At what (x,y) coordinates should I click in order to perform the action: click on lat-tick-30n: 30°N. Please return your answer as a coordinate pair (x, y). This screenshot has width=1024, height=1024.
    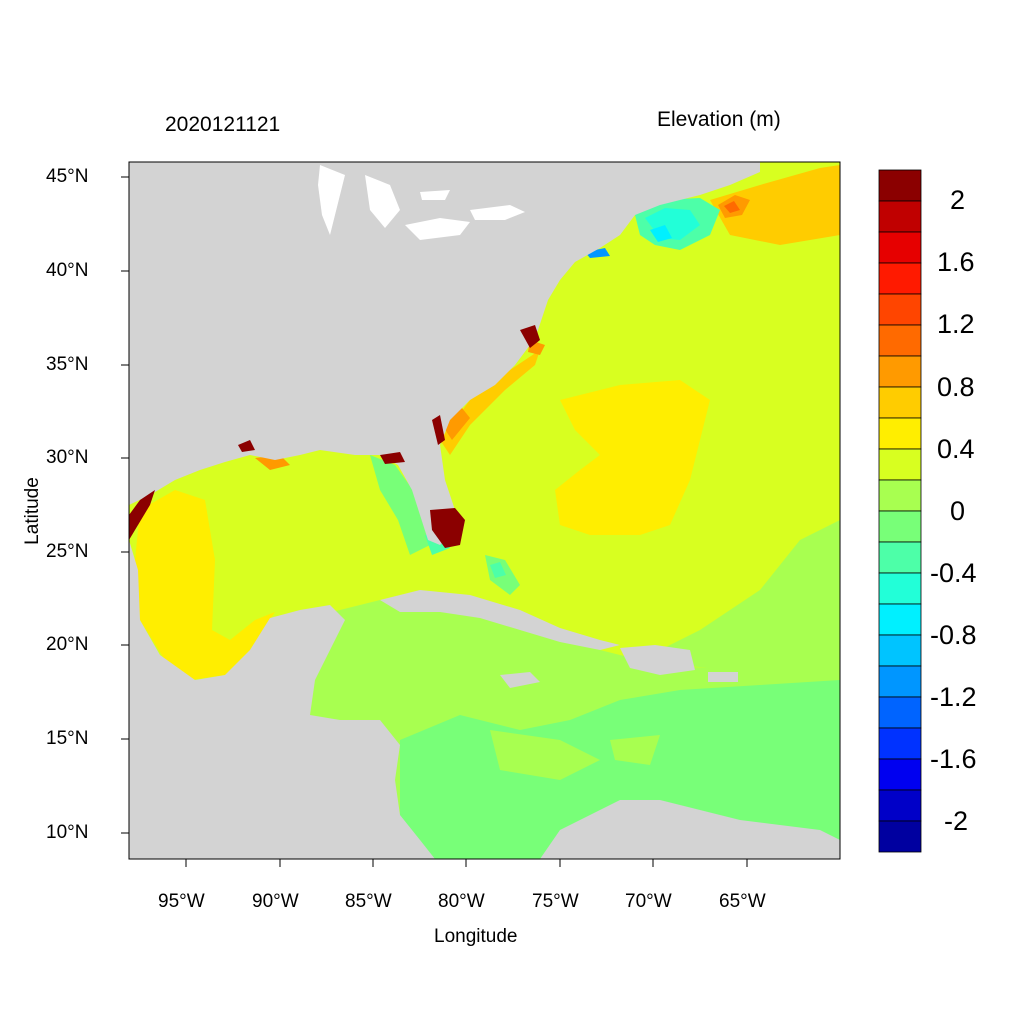
    Looking at the image, I should click on (67, 457).